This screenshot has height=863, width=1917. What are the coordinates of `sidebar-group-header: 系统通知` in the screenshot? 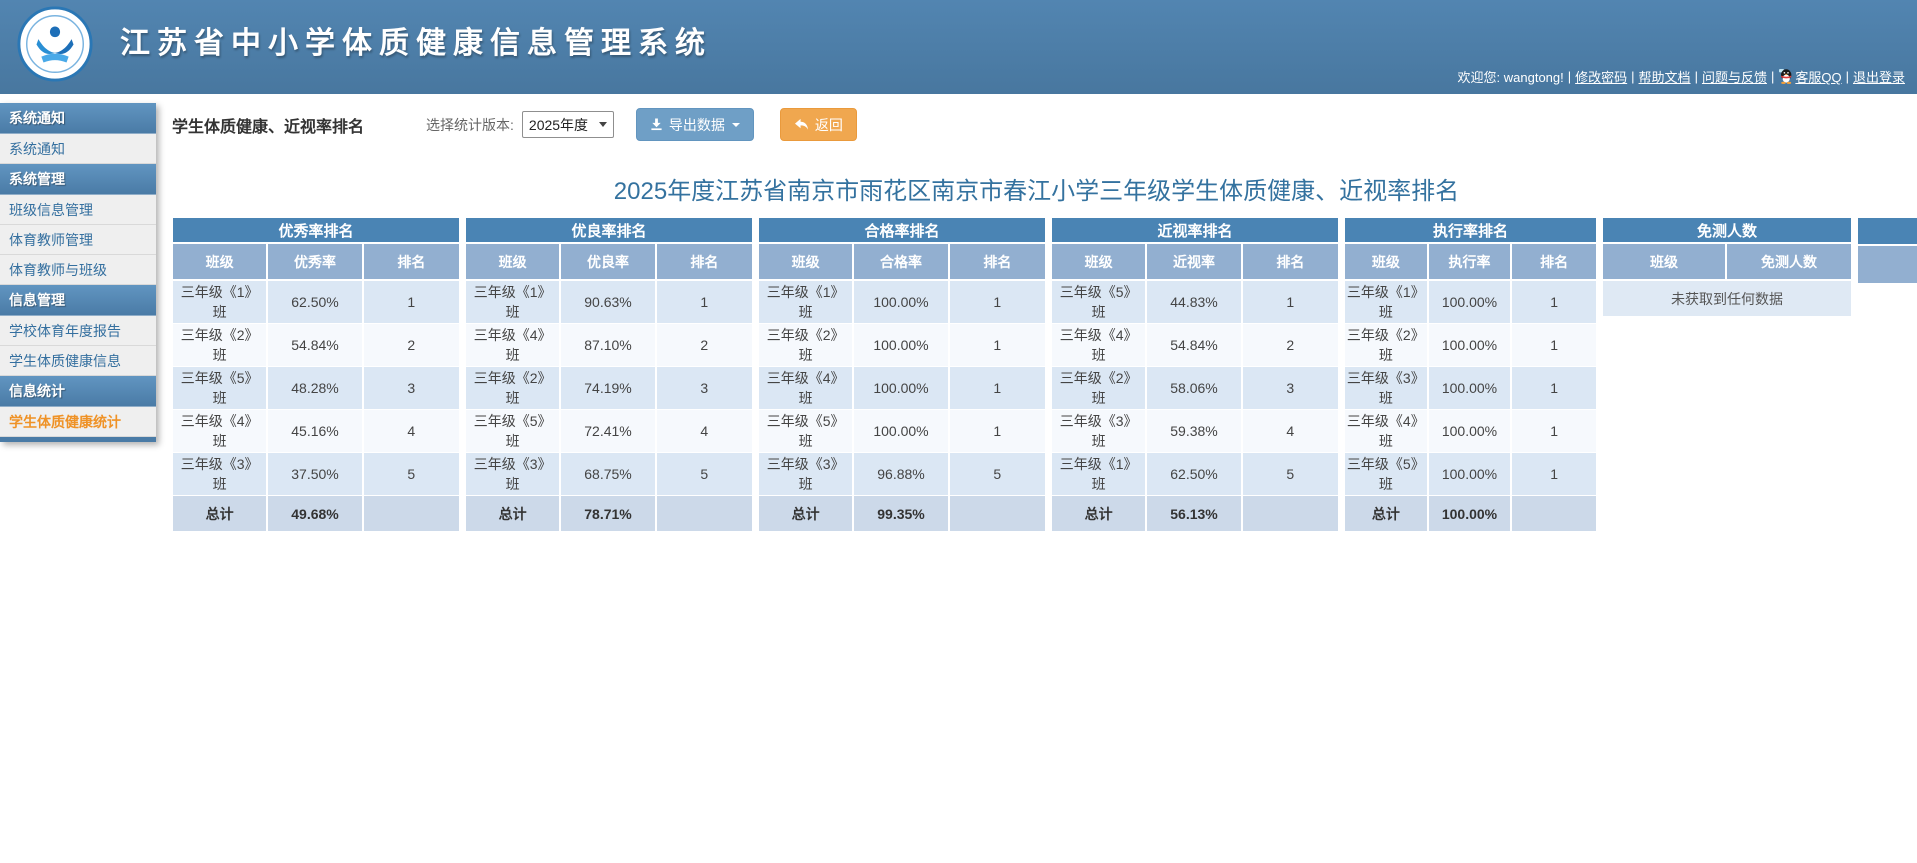 It's located at (78, 118).